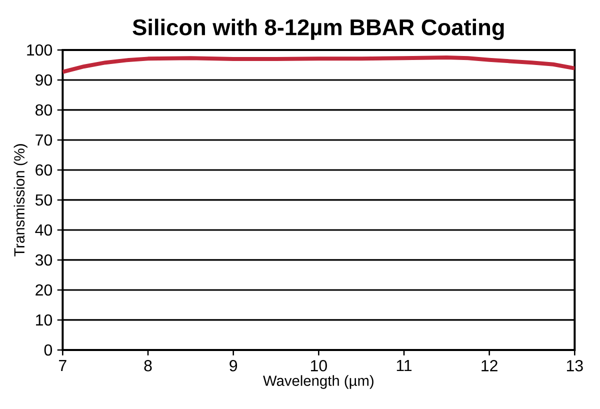 The height and width of the screenshot is (409, 600). I want to click on y-axis-title: Transmission (%), so click(21, 200).